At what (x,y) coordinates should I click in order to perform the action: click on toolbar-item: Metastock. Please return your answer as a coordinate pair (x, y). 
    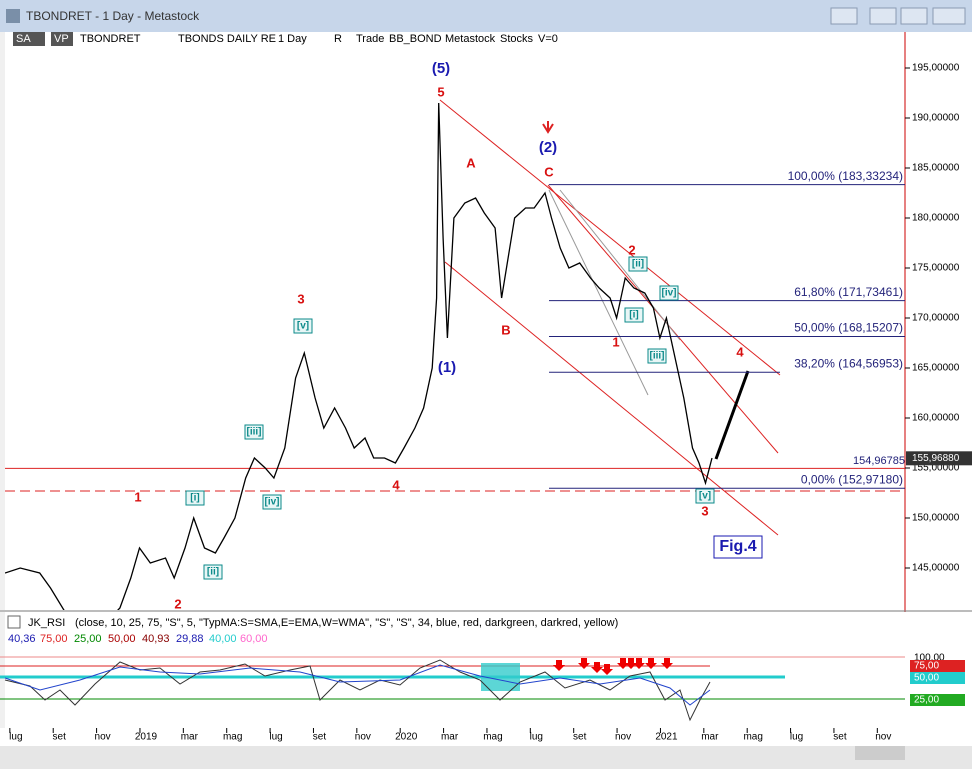
    Looking at the image, I should click on (470, 39).